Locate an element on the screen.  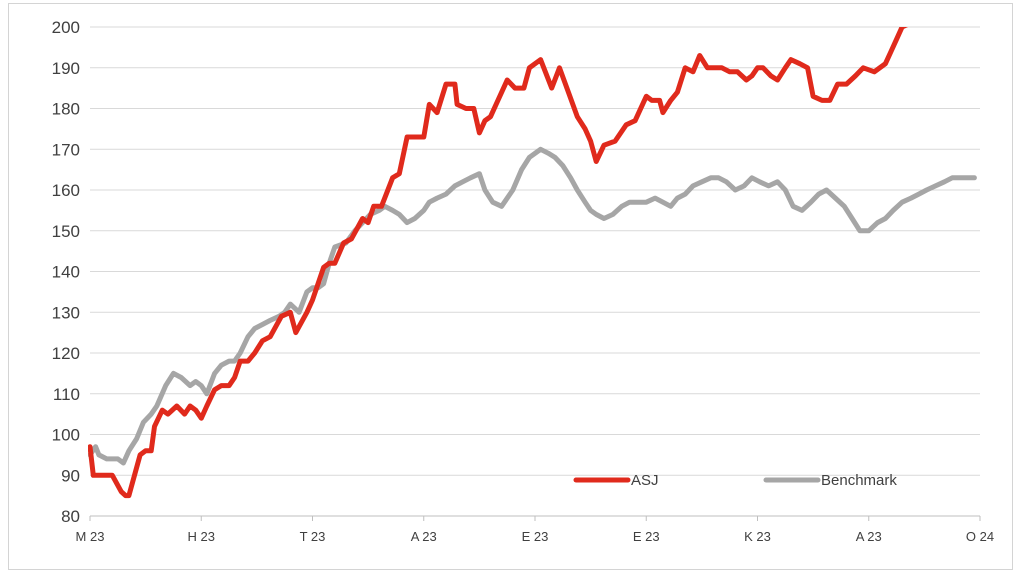
legend: ASJ Benchmark is located at coordinates (735, 480).